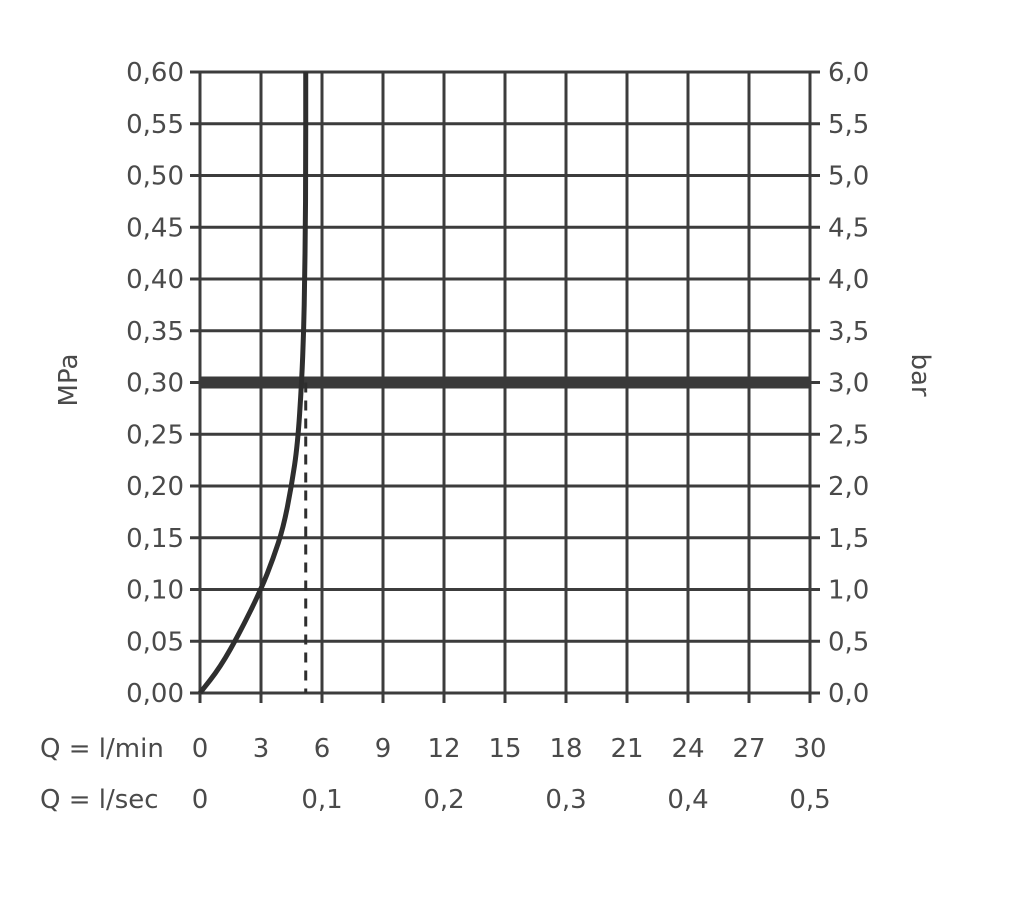 Image resolution: width=1024 pixels, height=898 pixels. What do you see at coordinates (848, 435) in the screenshot?
I see `y-tick-label-bar: 2,5` at bounding box center [848, 435].